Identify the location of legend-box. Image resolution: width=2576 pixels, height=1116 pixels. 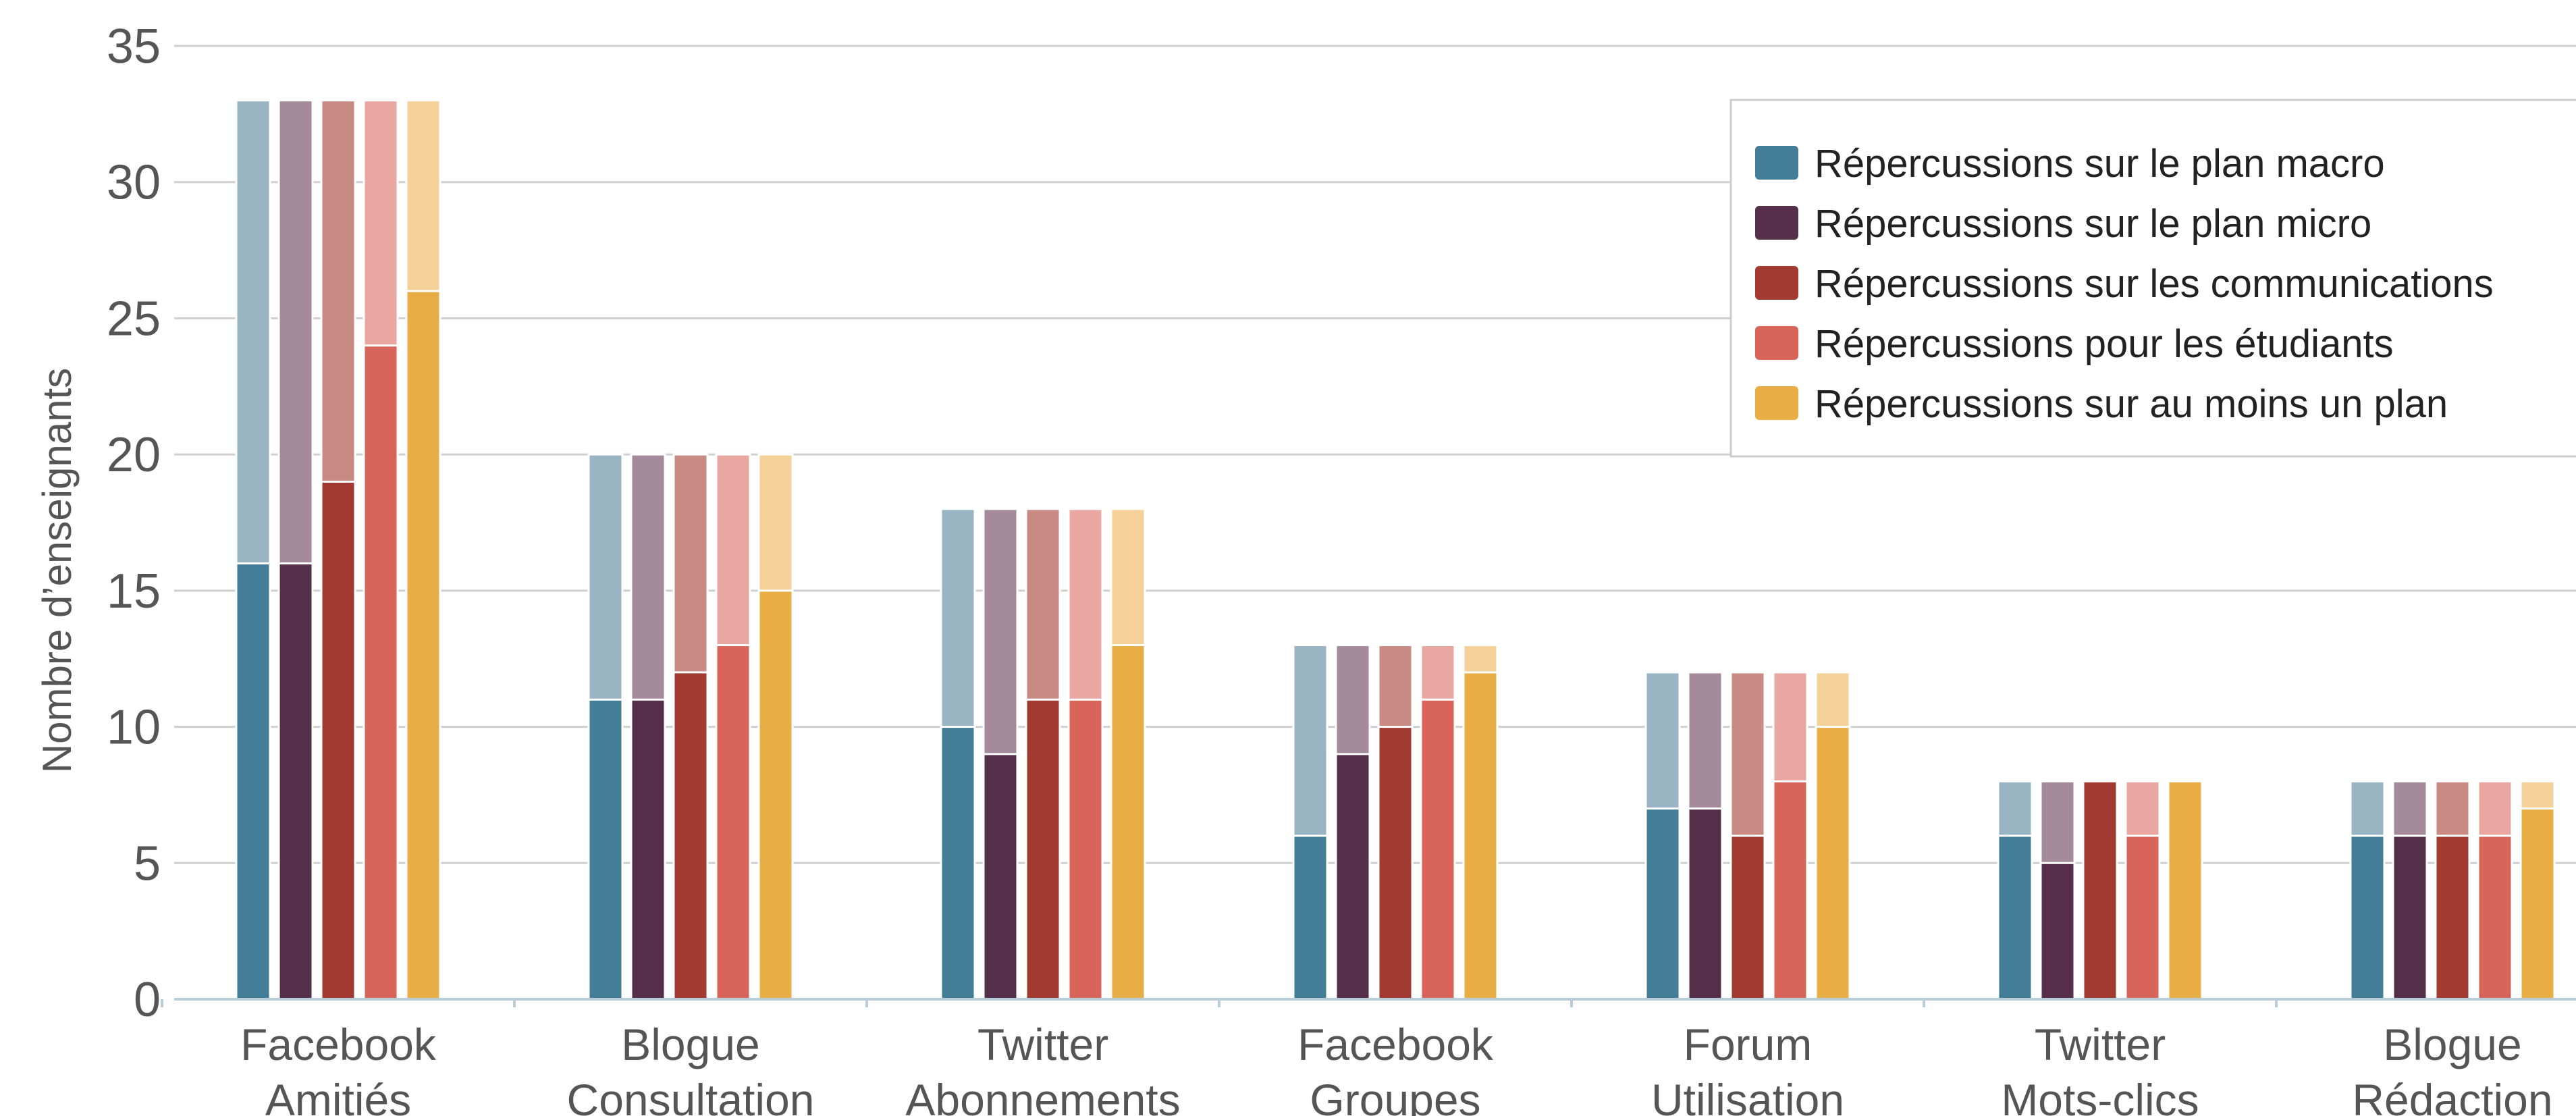
(2153, 278).